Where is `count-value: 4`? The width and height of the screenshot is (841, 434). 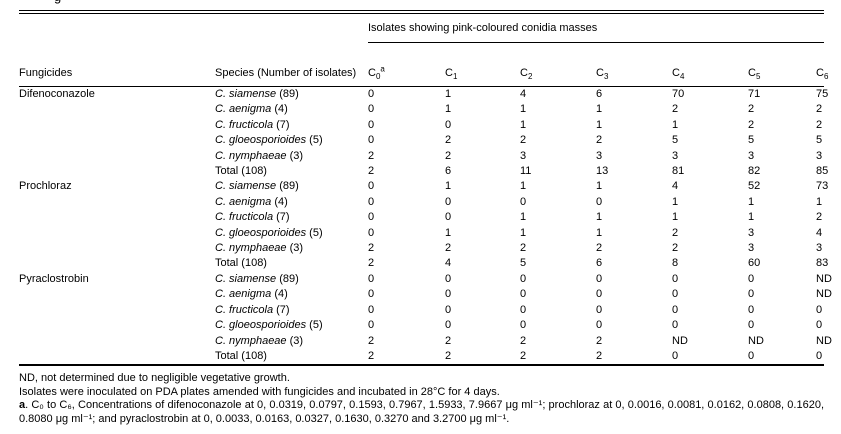
count-value: 4 is located at coordinates (819, 232).